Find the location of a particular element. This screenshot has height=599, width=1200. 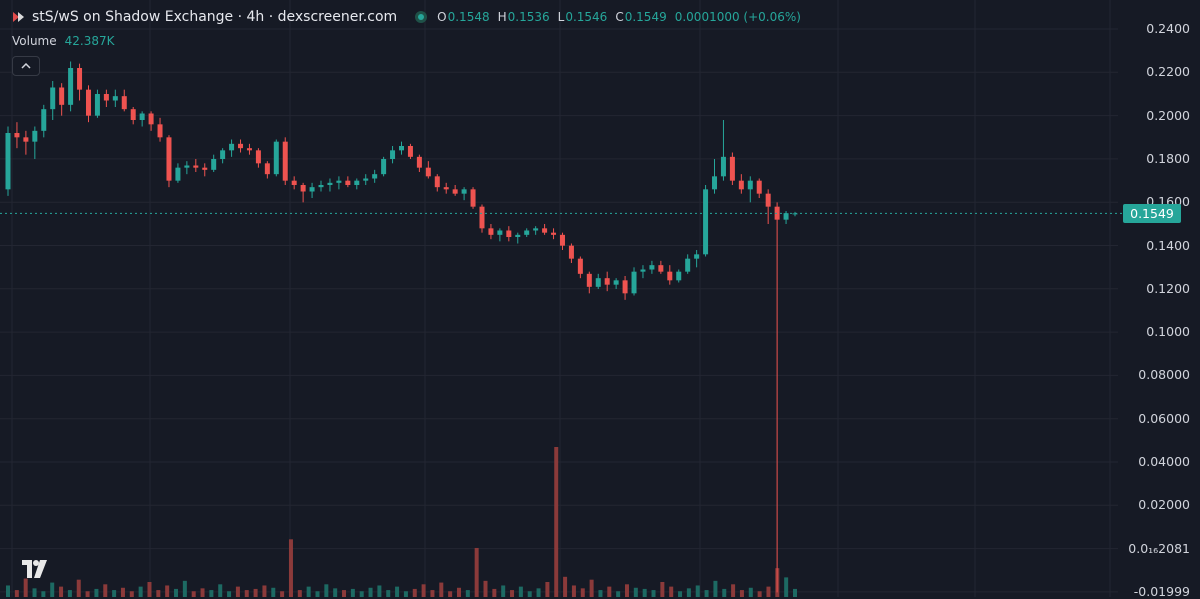

close-value: 0.1549 is located at coordinates (645, 17).